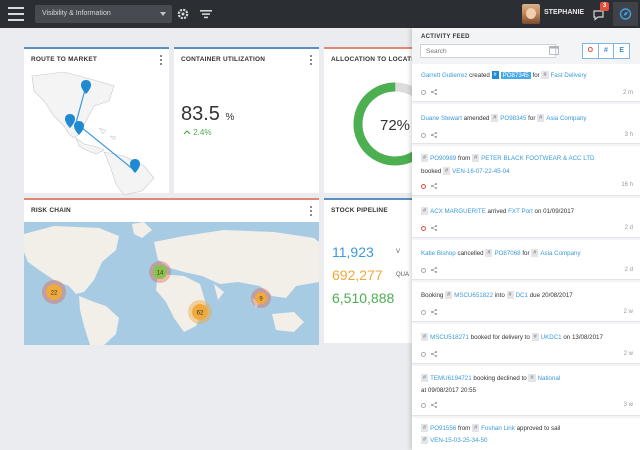 Image resolution: width=640 pixels, height=450 pixels. What do you see at coordinates (568, 75) in the screenshot?
I see `feed-entity-link: Fast Delivery` at bounding box center [568, 75].